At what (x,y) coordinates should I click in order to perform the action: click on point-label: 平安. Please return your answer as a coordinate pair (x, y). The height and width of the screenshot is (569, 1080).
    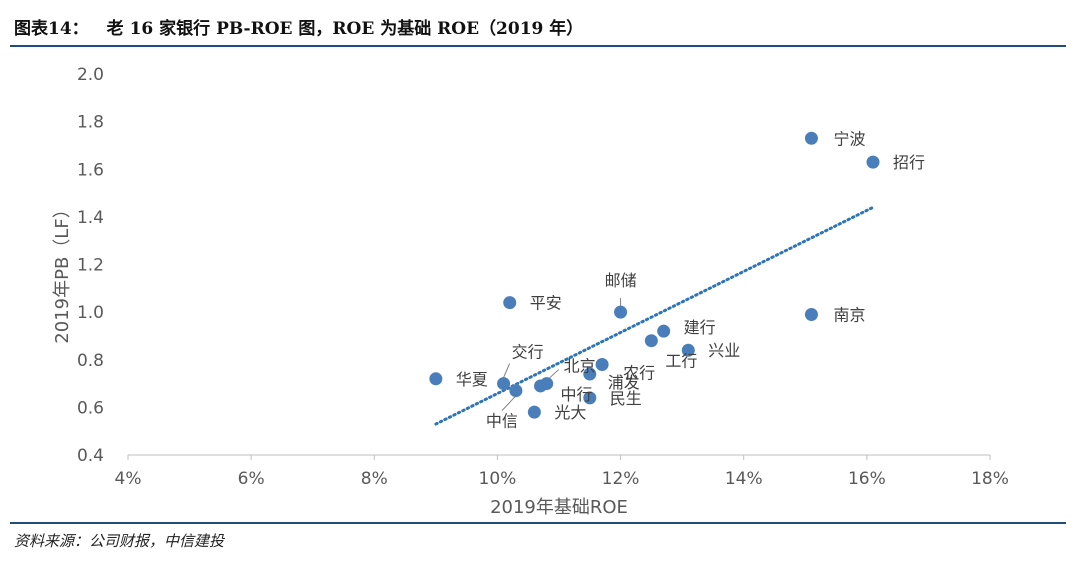
    Looking at the image, I should click on (546, 303).